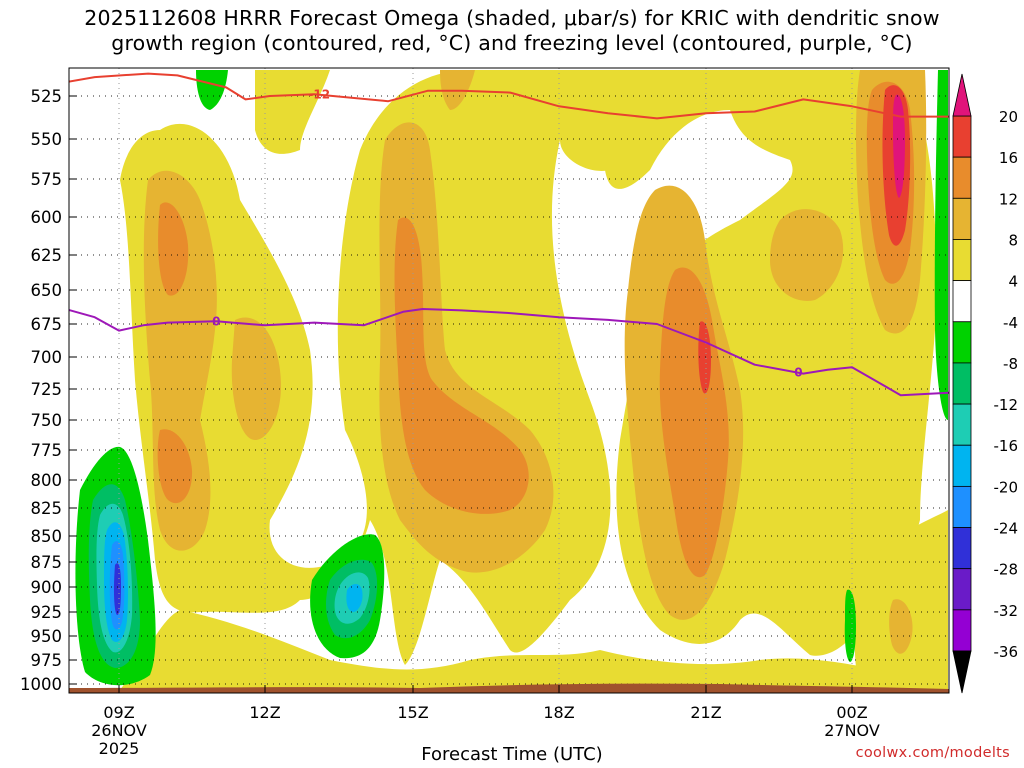 Image resolution: width=1024 pixels, height=768 pixels. I want to click on omega-region-sinking-12-c, so click(461, 365).